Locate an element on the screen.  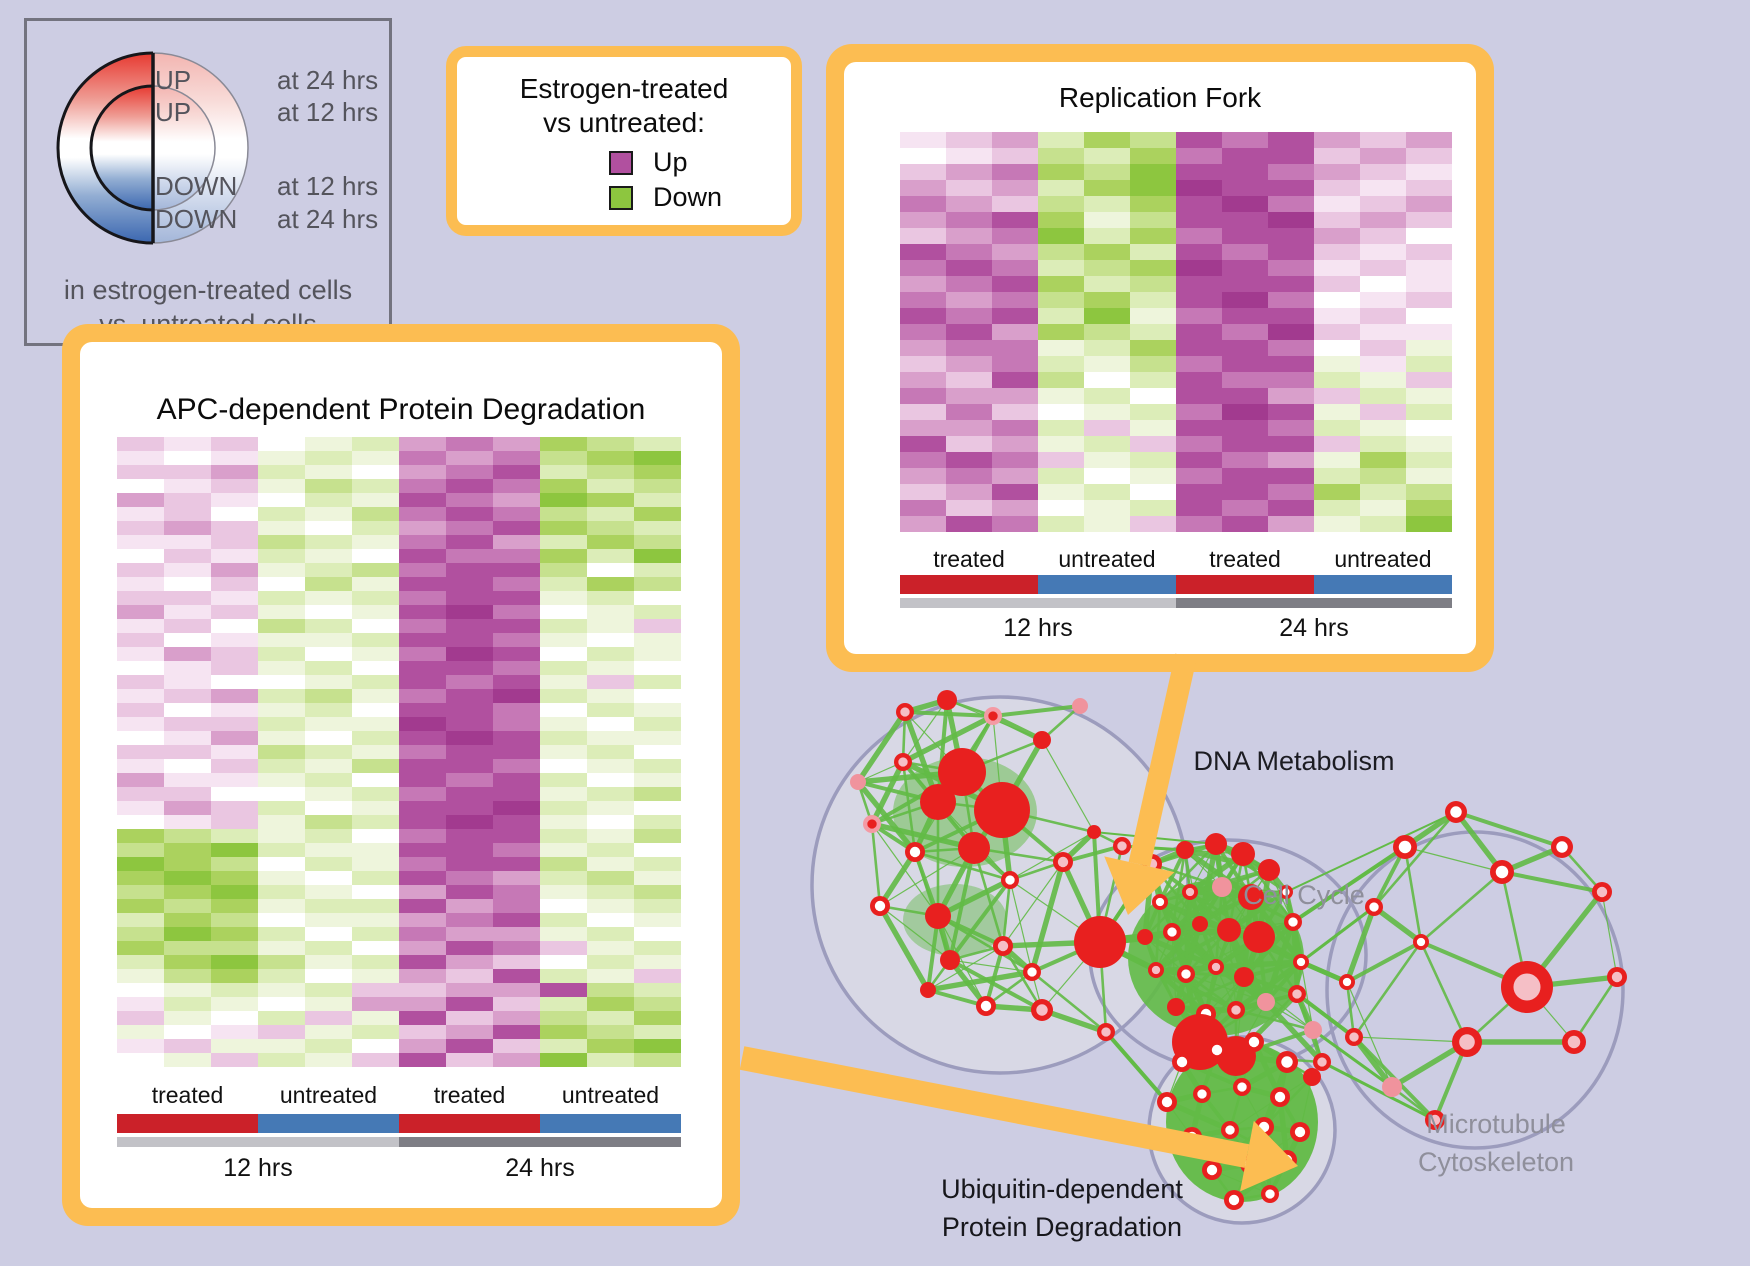
edge-density-blob is located at coordinates (955, 920).